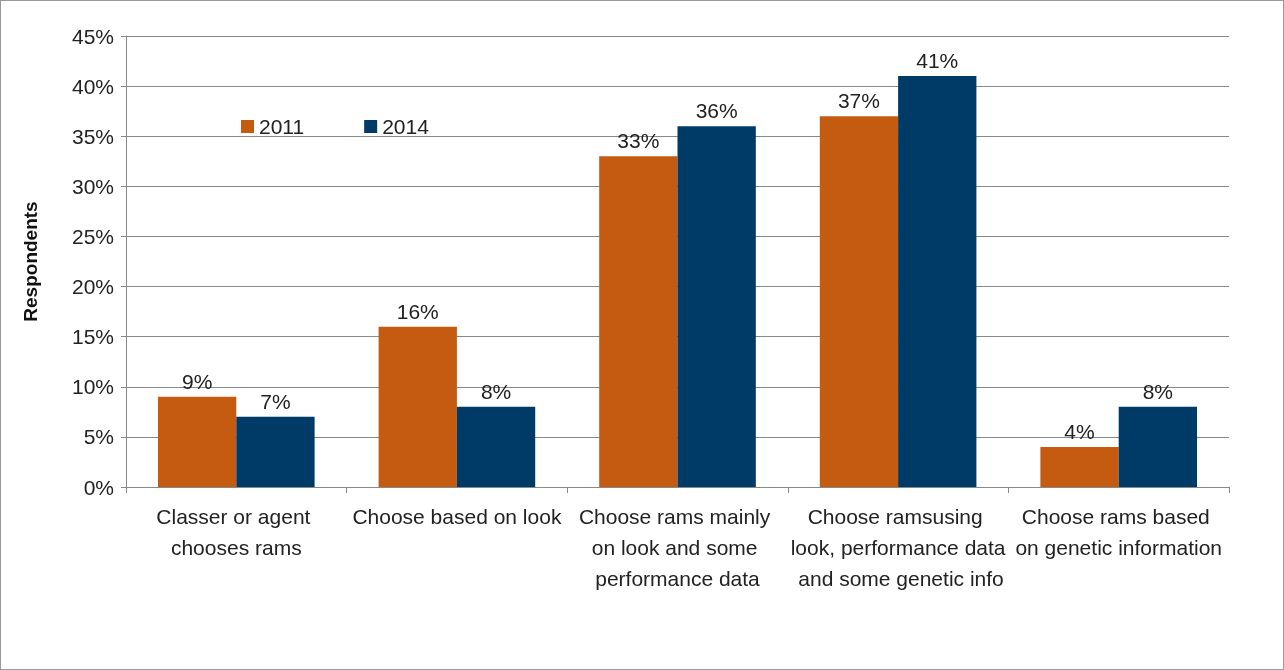  What do you see at coordinates (30, 261) in the screenshot?
I see `y-axis-title: Respondents` at bounding box center [30, 261].